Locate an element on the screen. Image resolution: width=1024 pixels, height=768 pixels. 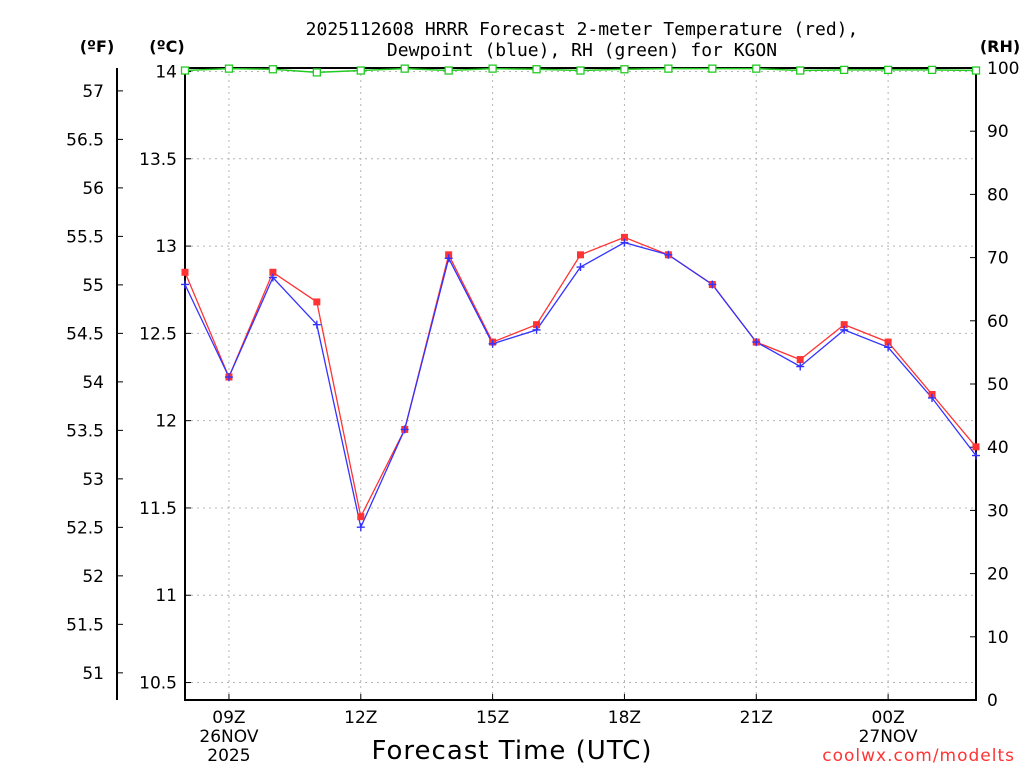
rh-tick-label: 10 is located at coordinates (998, 638).